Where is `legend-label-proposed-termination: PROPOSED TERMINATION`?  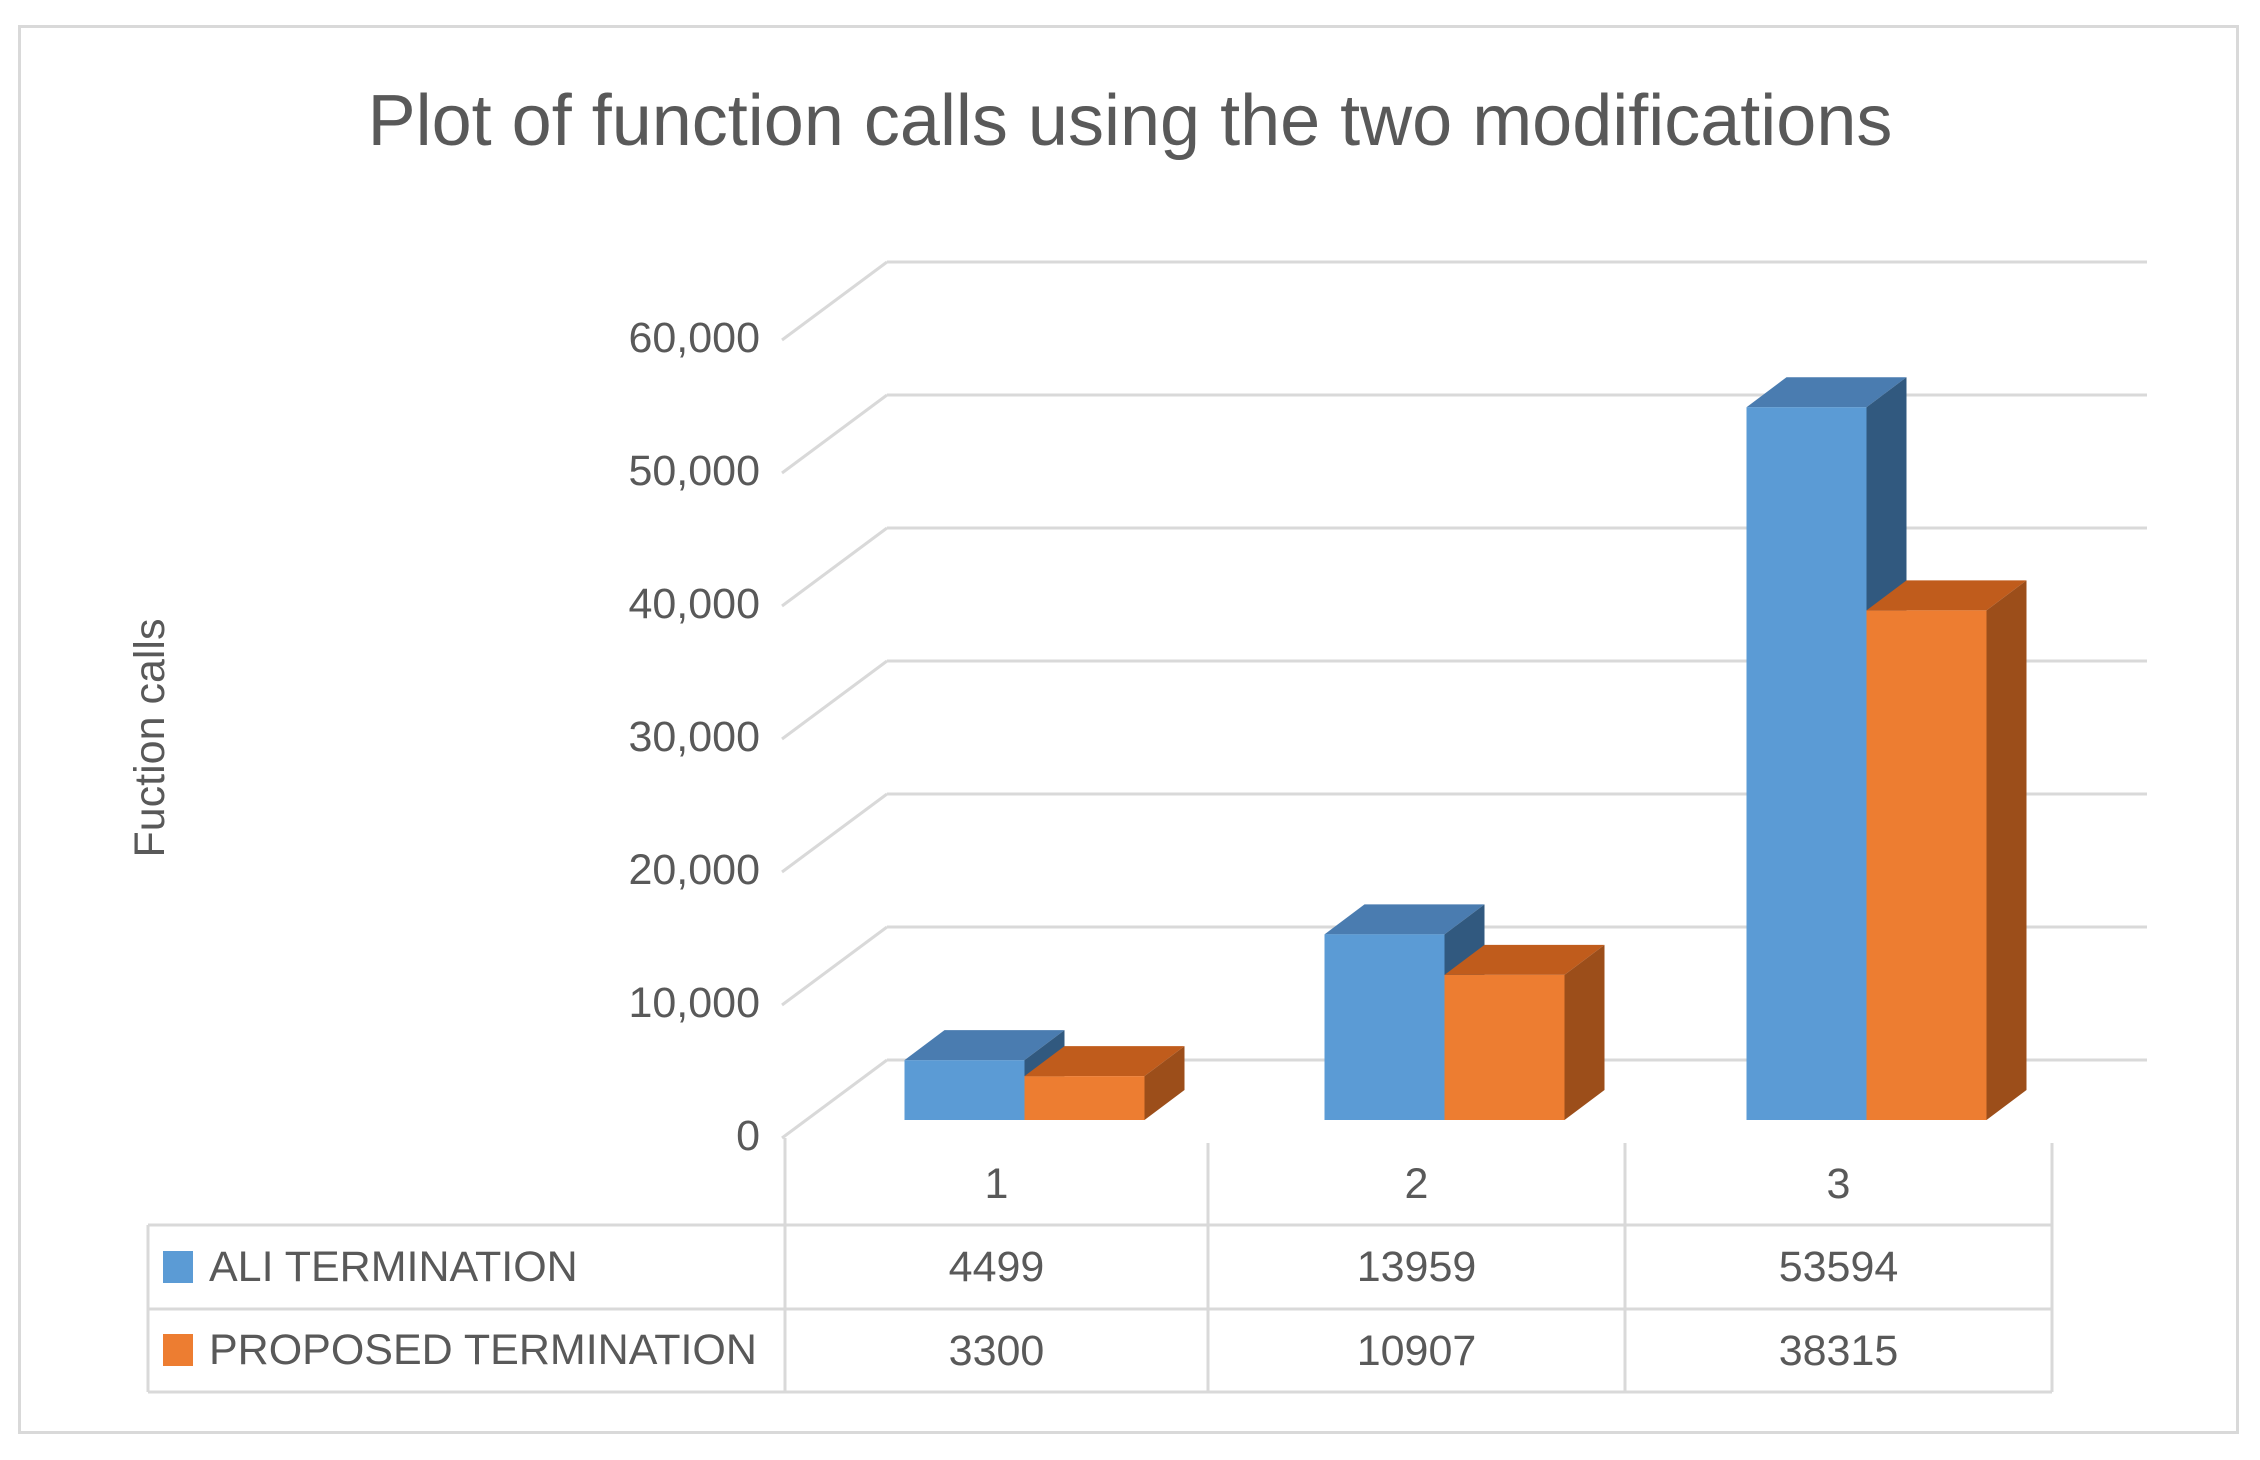
legend-label-proposed-termination: PROPOSED TERMINATION is located at coordinates (483, 1350).